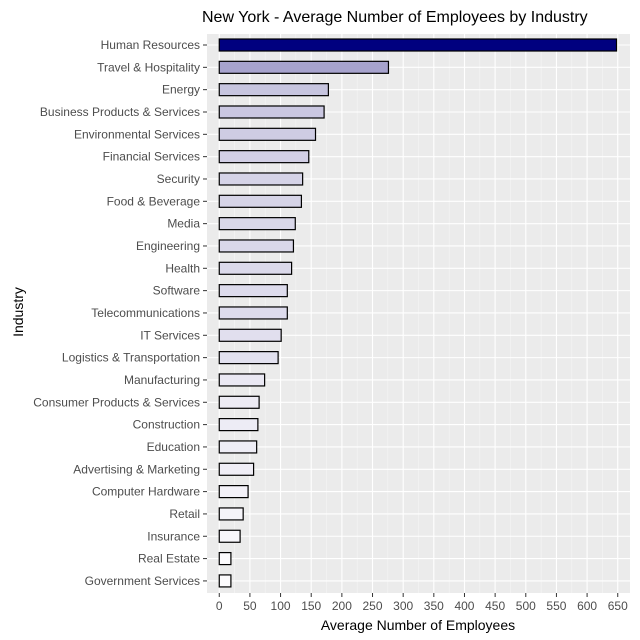 This screenshot has height=640, width=640. What do you see at coordinates (618, 606) in the screenshot?
I see `x-tick-label: 650` at bounding box center [618, 606].